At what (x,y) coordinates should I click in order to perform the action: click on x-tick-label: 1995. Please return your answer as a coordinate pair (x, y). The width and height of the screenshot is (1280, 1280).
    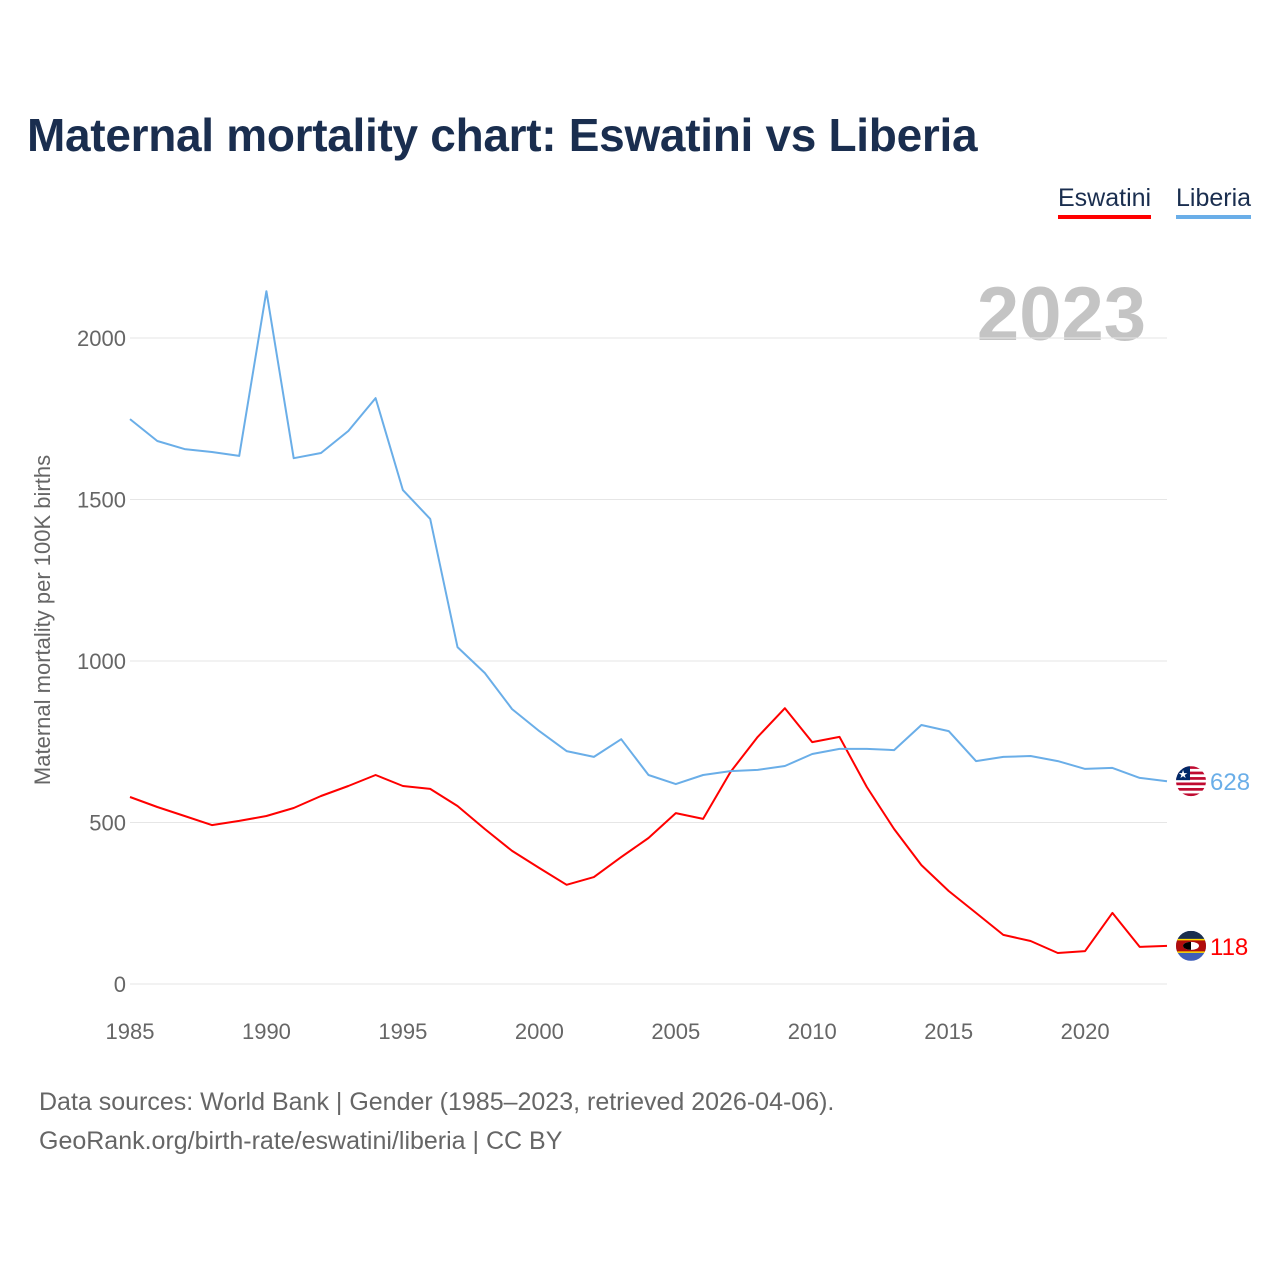
    Looking at the image, I should click on (402, 1031).